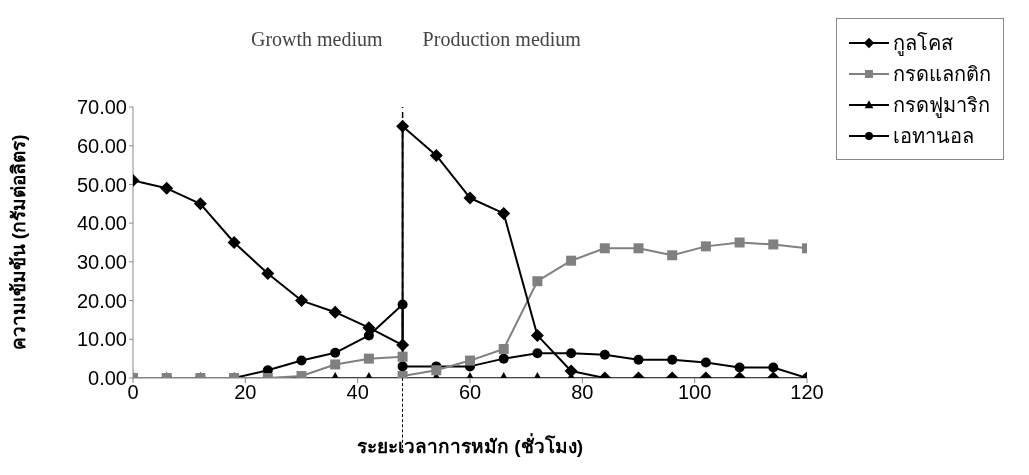 The width and height of the screenshot is (1029, 475). Describe the element at coordinates (942, 74) in the screenshot. I see `legend-label: กรดแลกติก` at that location.